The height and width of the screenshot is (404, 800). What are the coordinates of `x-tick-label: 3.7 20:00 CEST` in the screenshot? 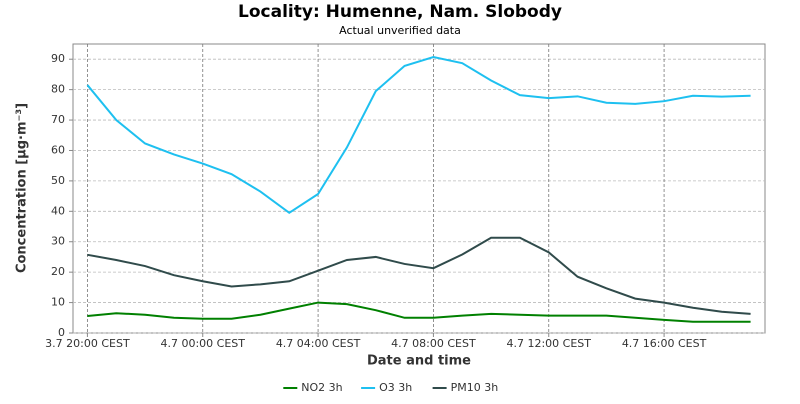 It's located at (87, 343).